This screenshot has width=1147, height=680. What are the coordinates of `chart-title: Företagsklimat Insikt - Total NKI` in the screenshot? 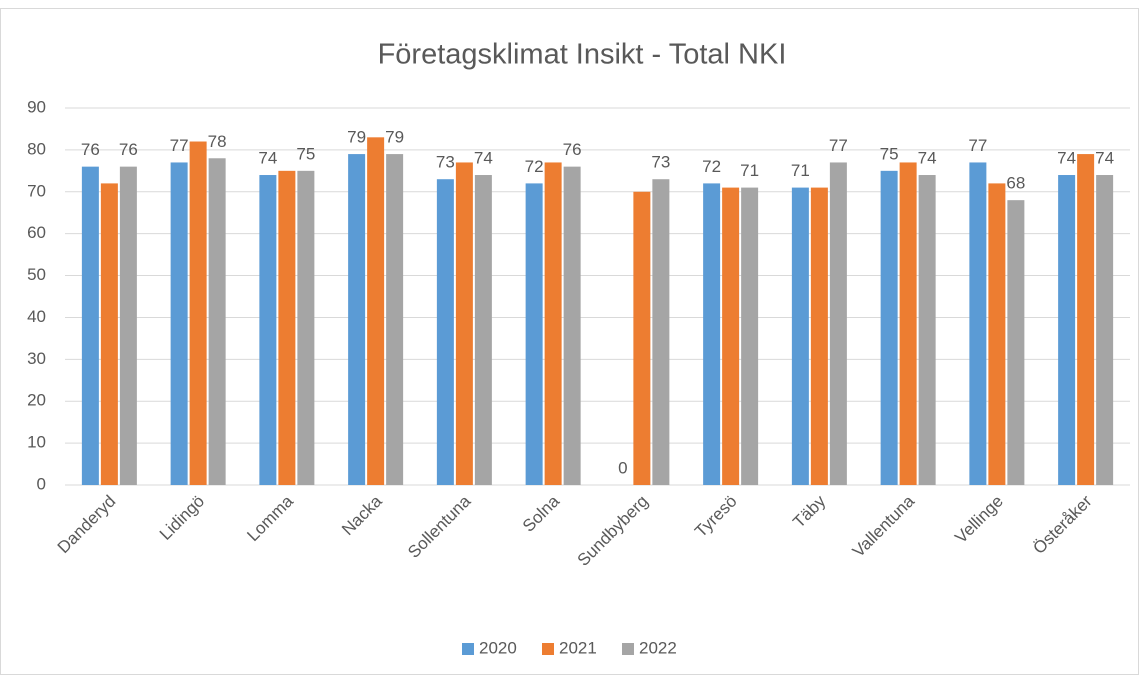 It's located at (582, 55).